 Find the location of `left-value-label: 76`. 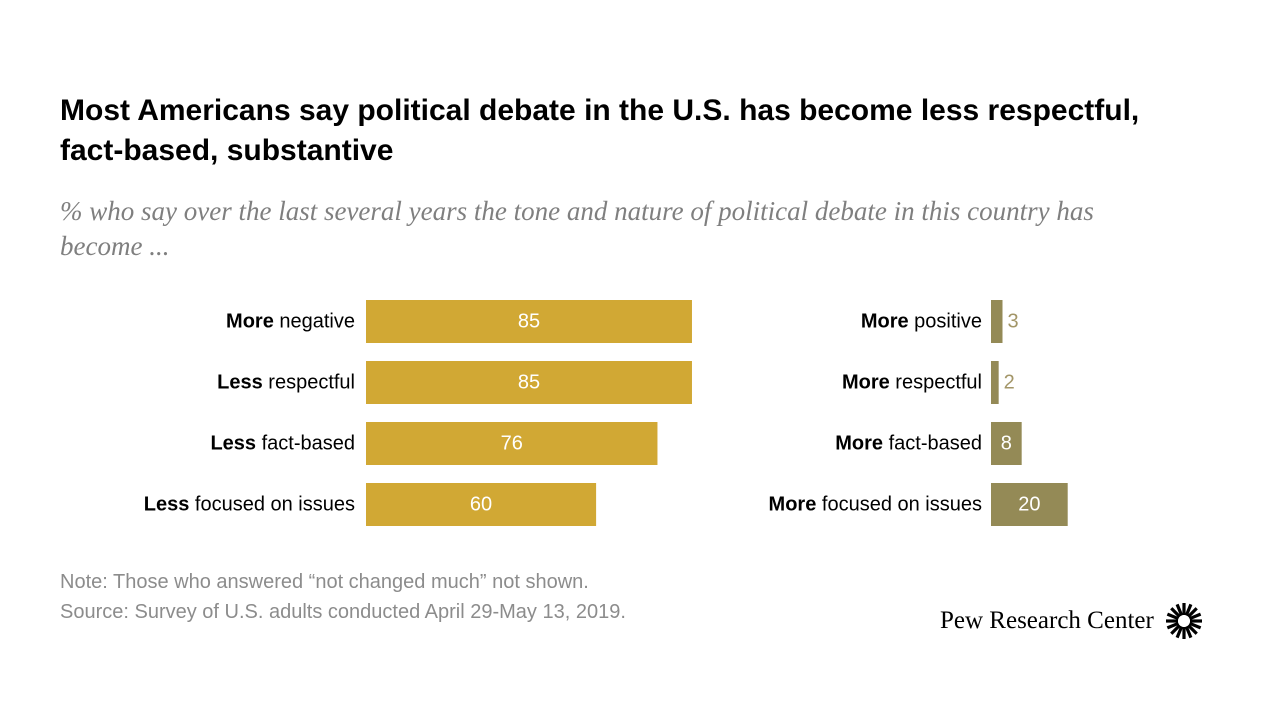

left-value-label: 76 is located at coordinates (512, 444).